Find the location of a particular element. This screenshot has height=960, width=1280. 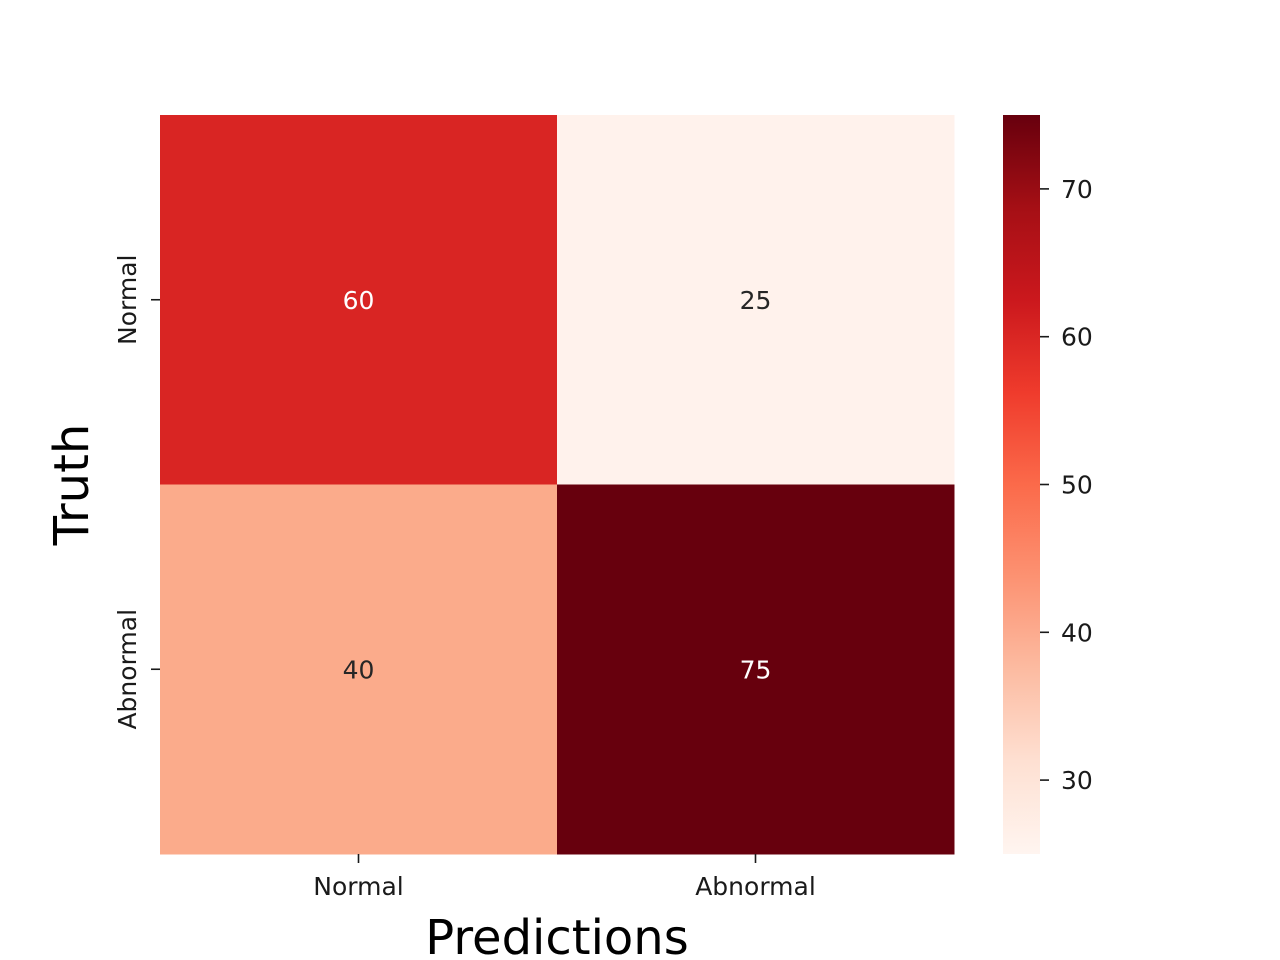

cell-value-label: 60 is located at coordinates (359, 300).